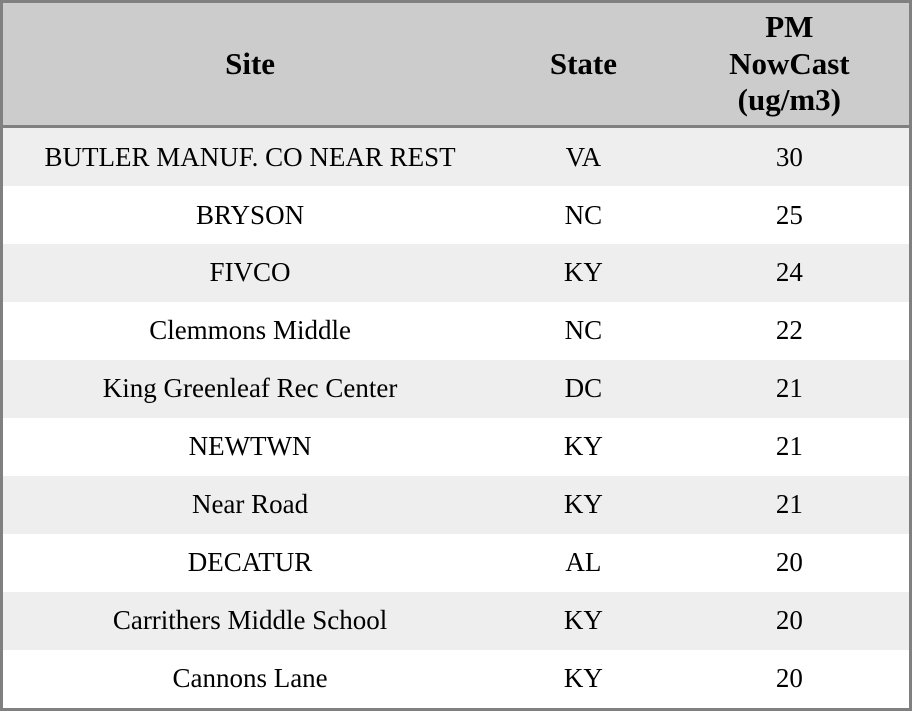 This screenshot has height=711, width=912. Describe the element at coordinates (583, 388) in the screenshot. I see `state-cell: DC` at that location.